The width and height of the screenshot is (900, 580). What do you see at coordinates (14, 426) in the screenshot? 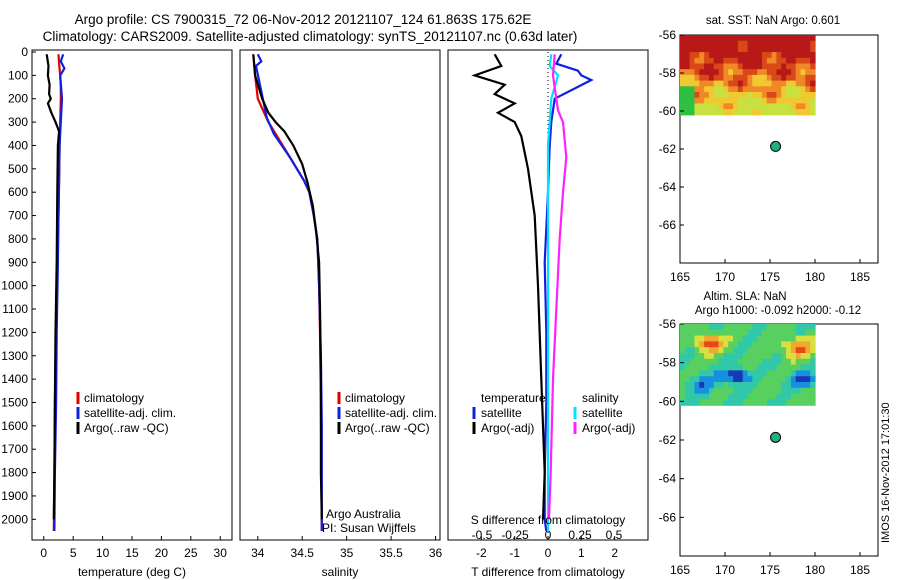
I see `depth-tick-label: 1600` at bounding box center [14, 426].